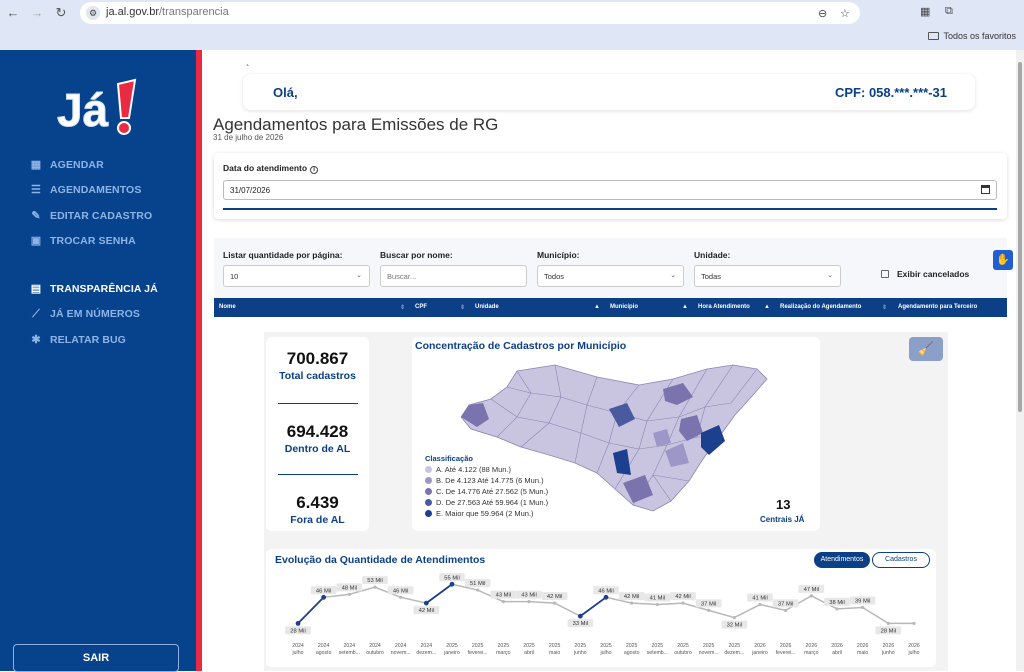 The image size is (1024, 672). What do you see at coordinates (823, 14) in the screenshot?
I see `zoom-icon: ⊖` at bounding box center [823, 14].